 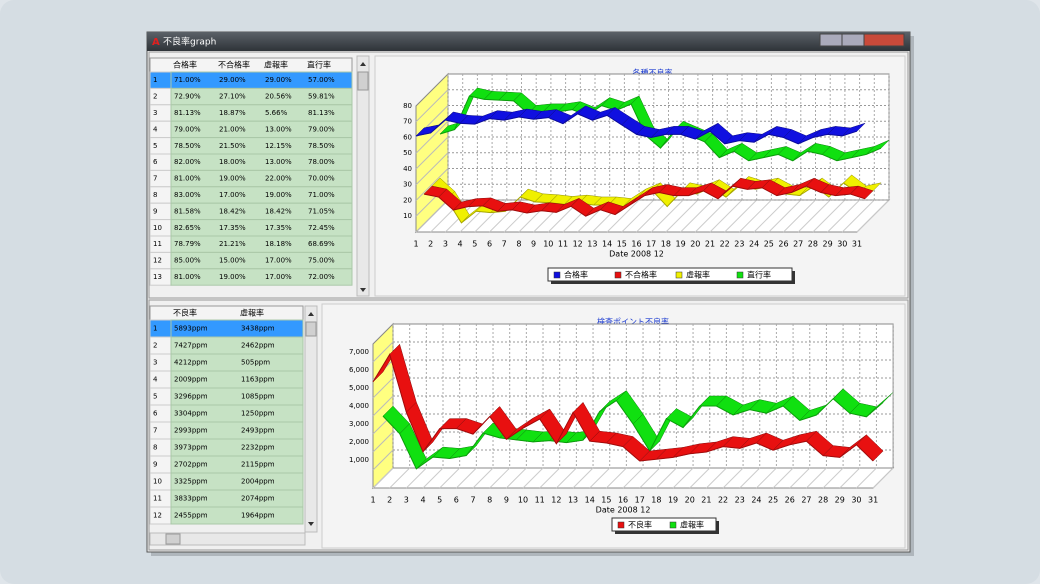 What do you see at coordinates (407, 216) in the screenshot?
I see `y-tick-label: 10` at bounding box center [407, 216].